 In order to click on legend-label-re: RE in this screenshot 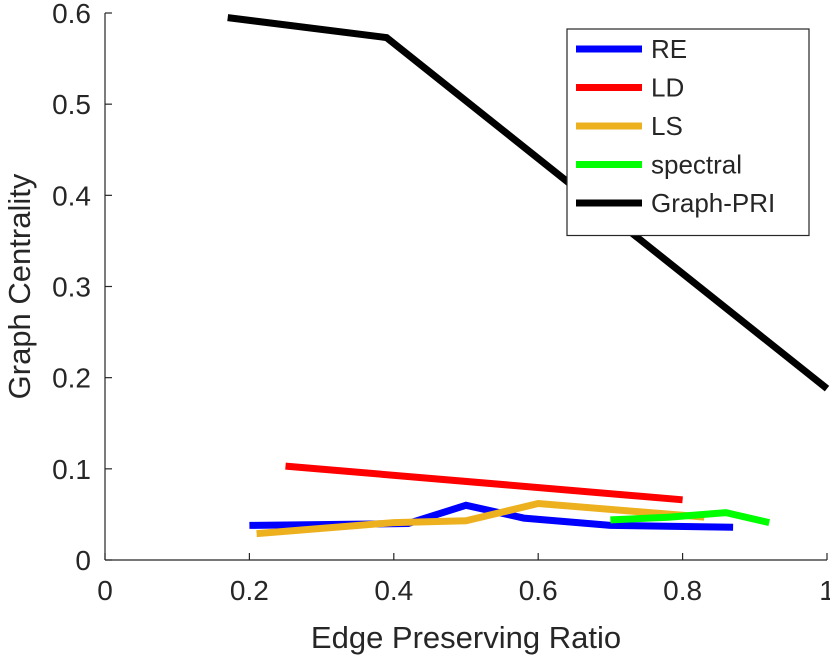, I will do `click(669, 49)`.